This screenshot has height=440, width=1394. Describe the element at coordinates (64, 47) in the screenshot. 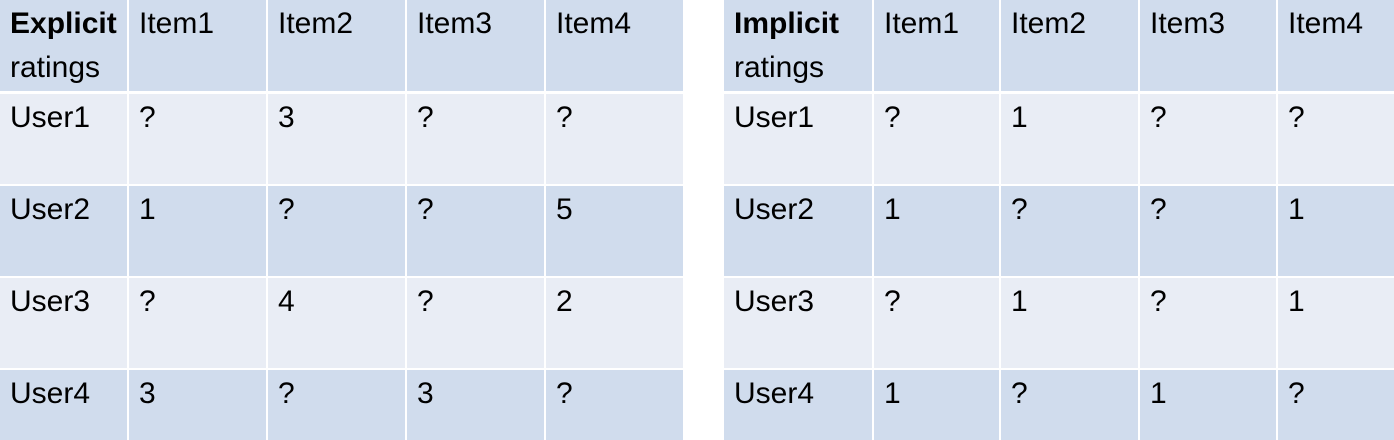

I see `corner-header: Explicit ratings` at that location.